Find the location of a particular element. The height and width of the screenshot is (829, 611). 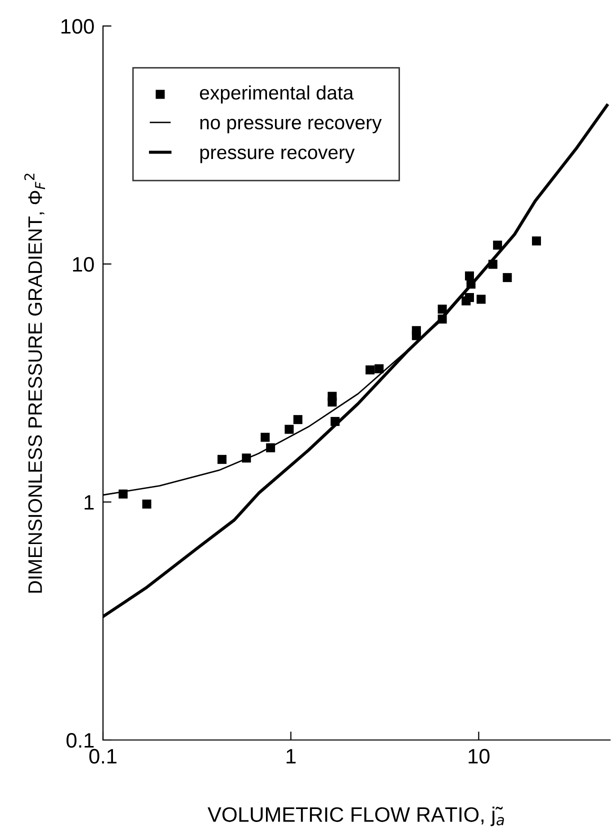

legend-label: experimental data is located at coordinates (277, 94).